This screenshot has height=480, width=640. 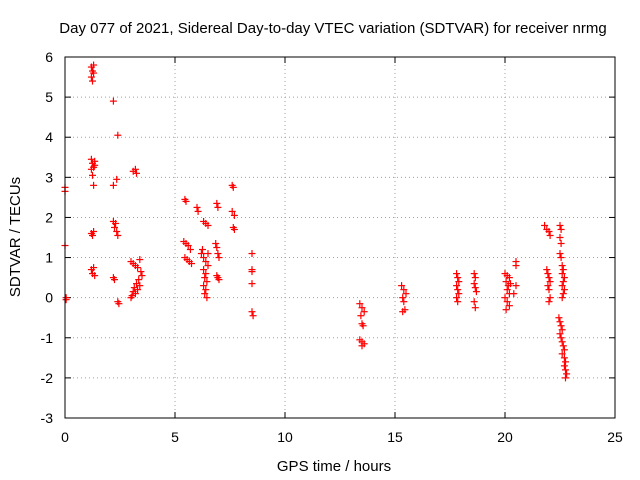 What do you see at coordinates (49, 57) in the screenshot?
I see `y-tick-label: 6` at bounding box center [49, 57].